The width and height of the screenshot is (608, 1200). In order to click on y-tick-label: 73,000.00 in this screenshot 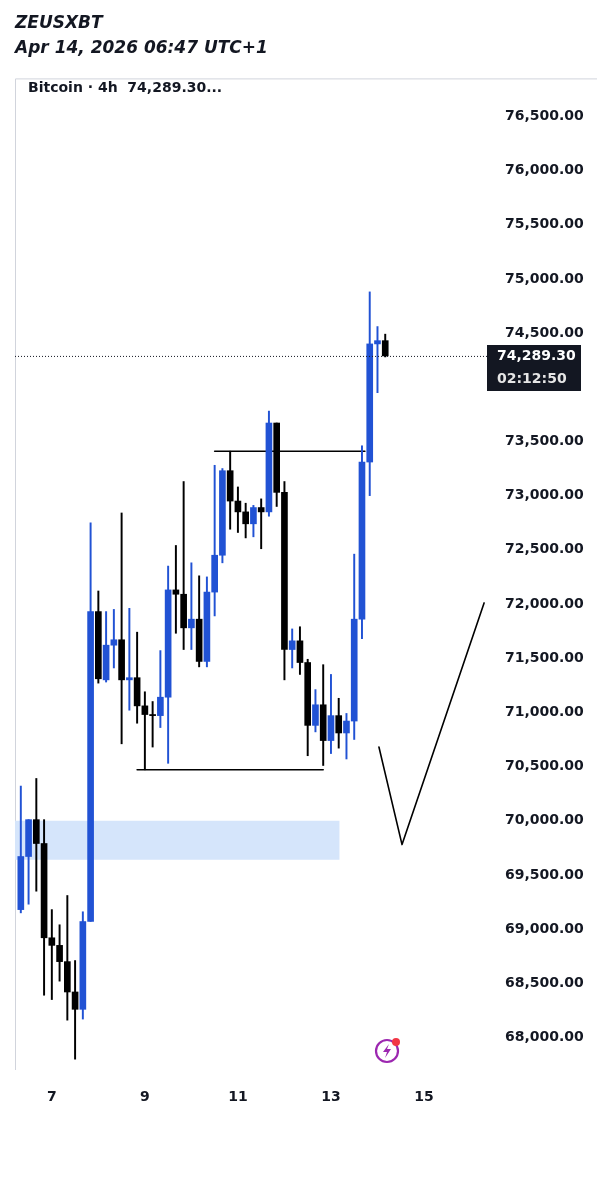, I will do `click(545, 494)`.